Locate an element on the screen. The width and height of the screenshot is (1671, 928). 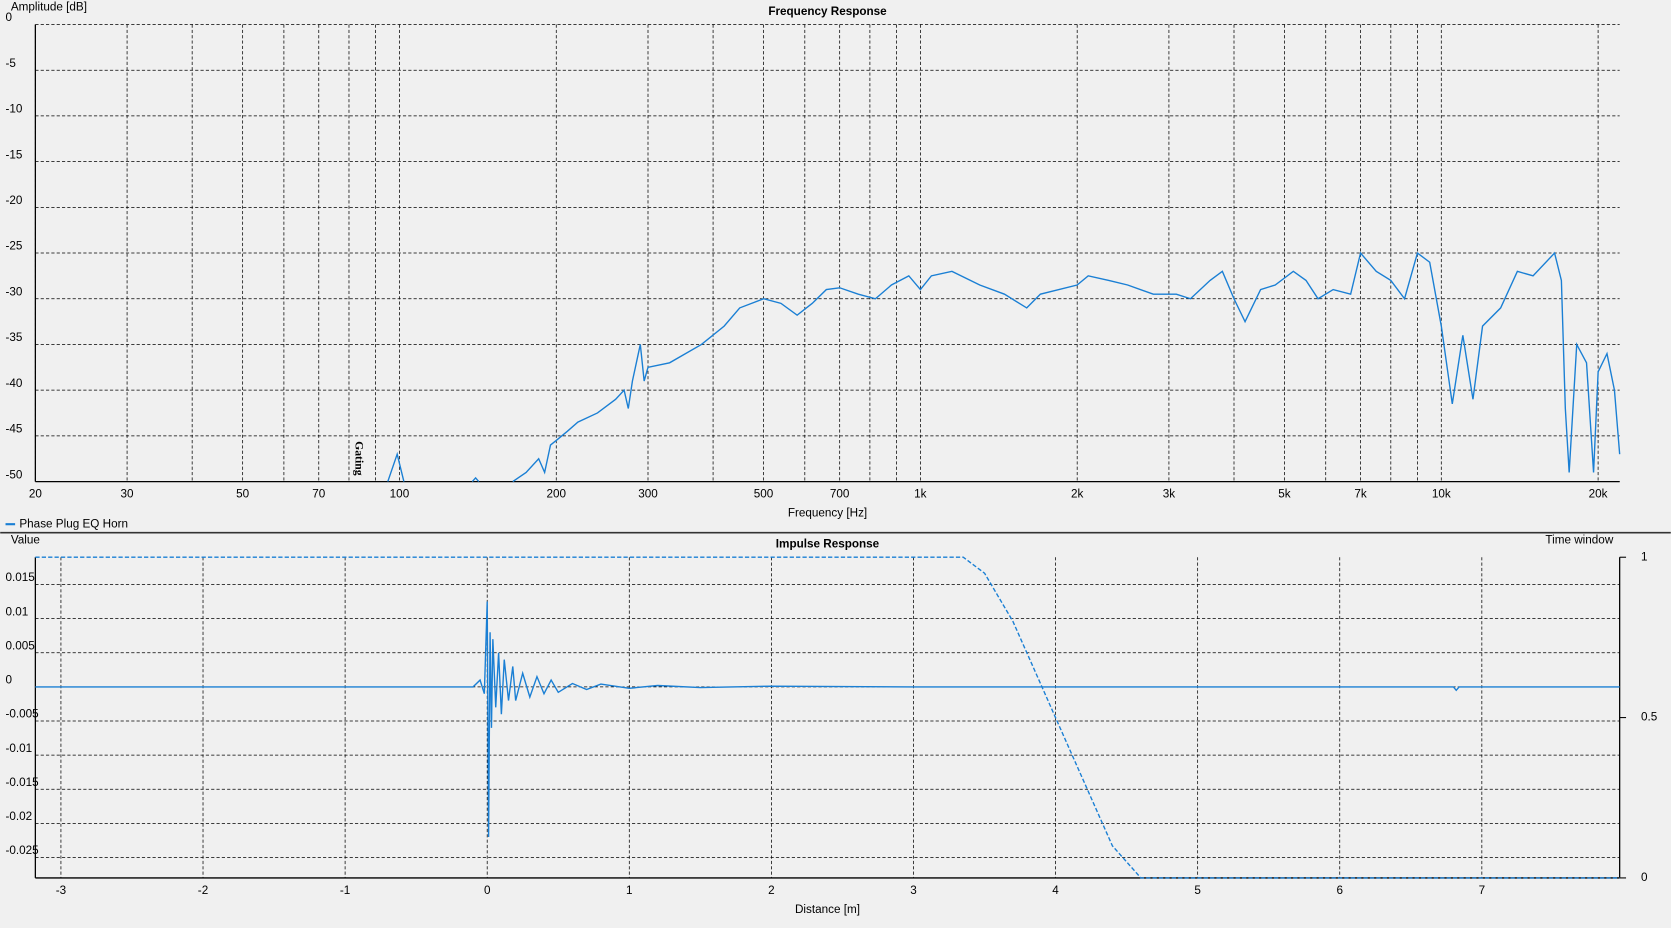
x-tick-label: -1 is located at coordinates (345, 890).